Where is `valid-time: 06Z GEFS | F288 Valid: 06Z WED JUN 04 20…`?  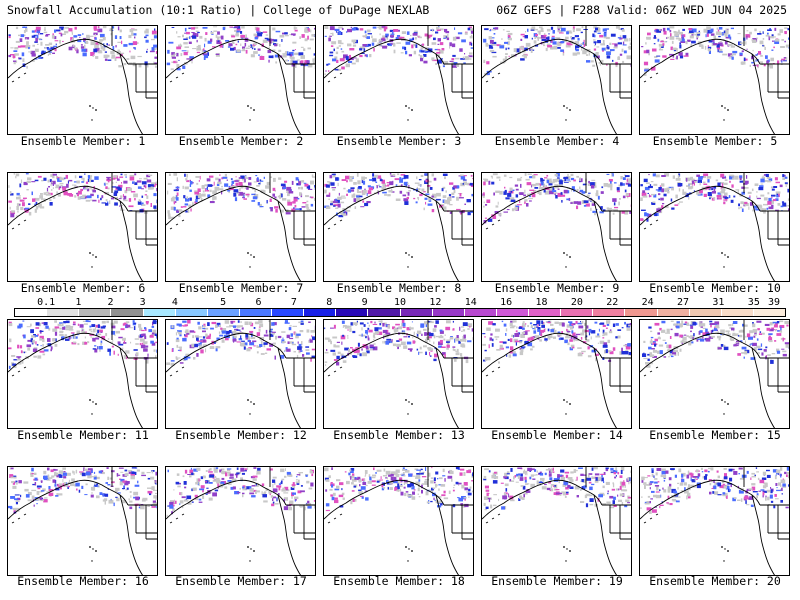 valid-time: 06Z GEFS | F288 Valid: 06Z WED JUN 04 20… is located at coordinates (641, 10).